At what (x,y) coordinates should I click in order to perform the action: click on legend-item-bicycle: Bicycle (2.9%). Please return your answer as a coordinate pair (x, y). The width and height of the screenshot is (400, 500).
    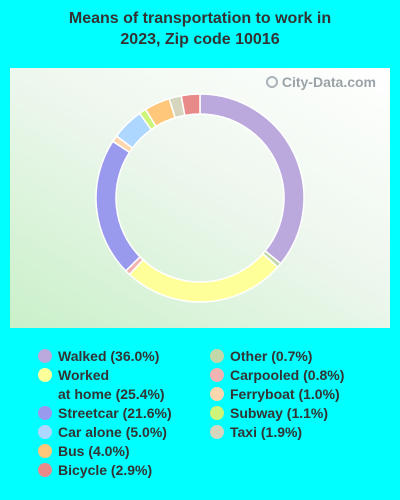
    Looking at the image, I should click on (128, 470).